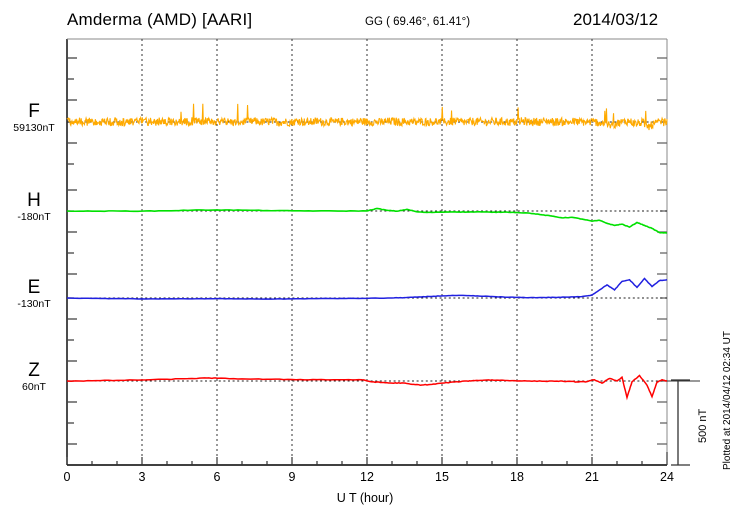 The width and height of the screenshot is (730, 520). I want to click on component-value-h: -180nT, so click(34, 217).